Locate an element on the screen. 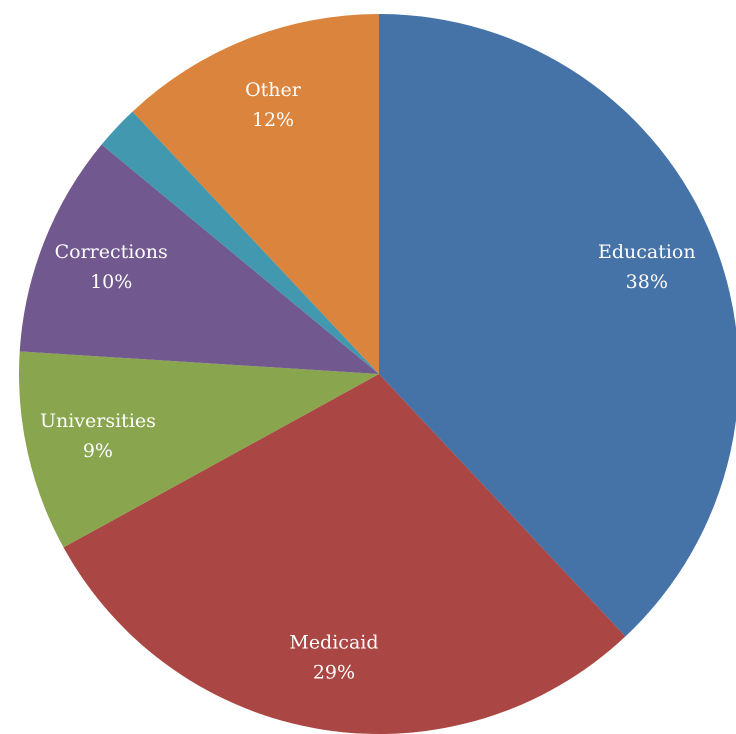 The width and height of the screenshot is (736, 734). slice-label: Other is located at coordinates (273, 90).